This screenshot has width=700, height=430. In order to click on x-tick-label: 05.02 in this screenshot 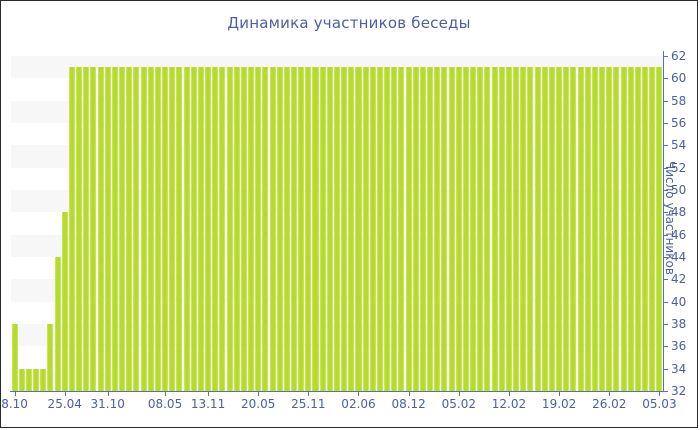, I will do `click(458, 404)`.